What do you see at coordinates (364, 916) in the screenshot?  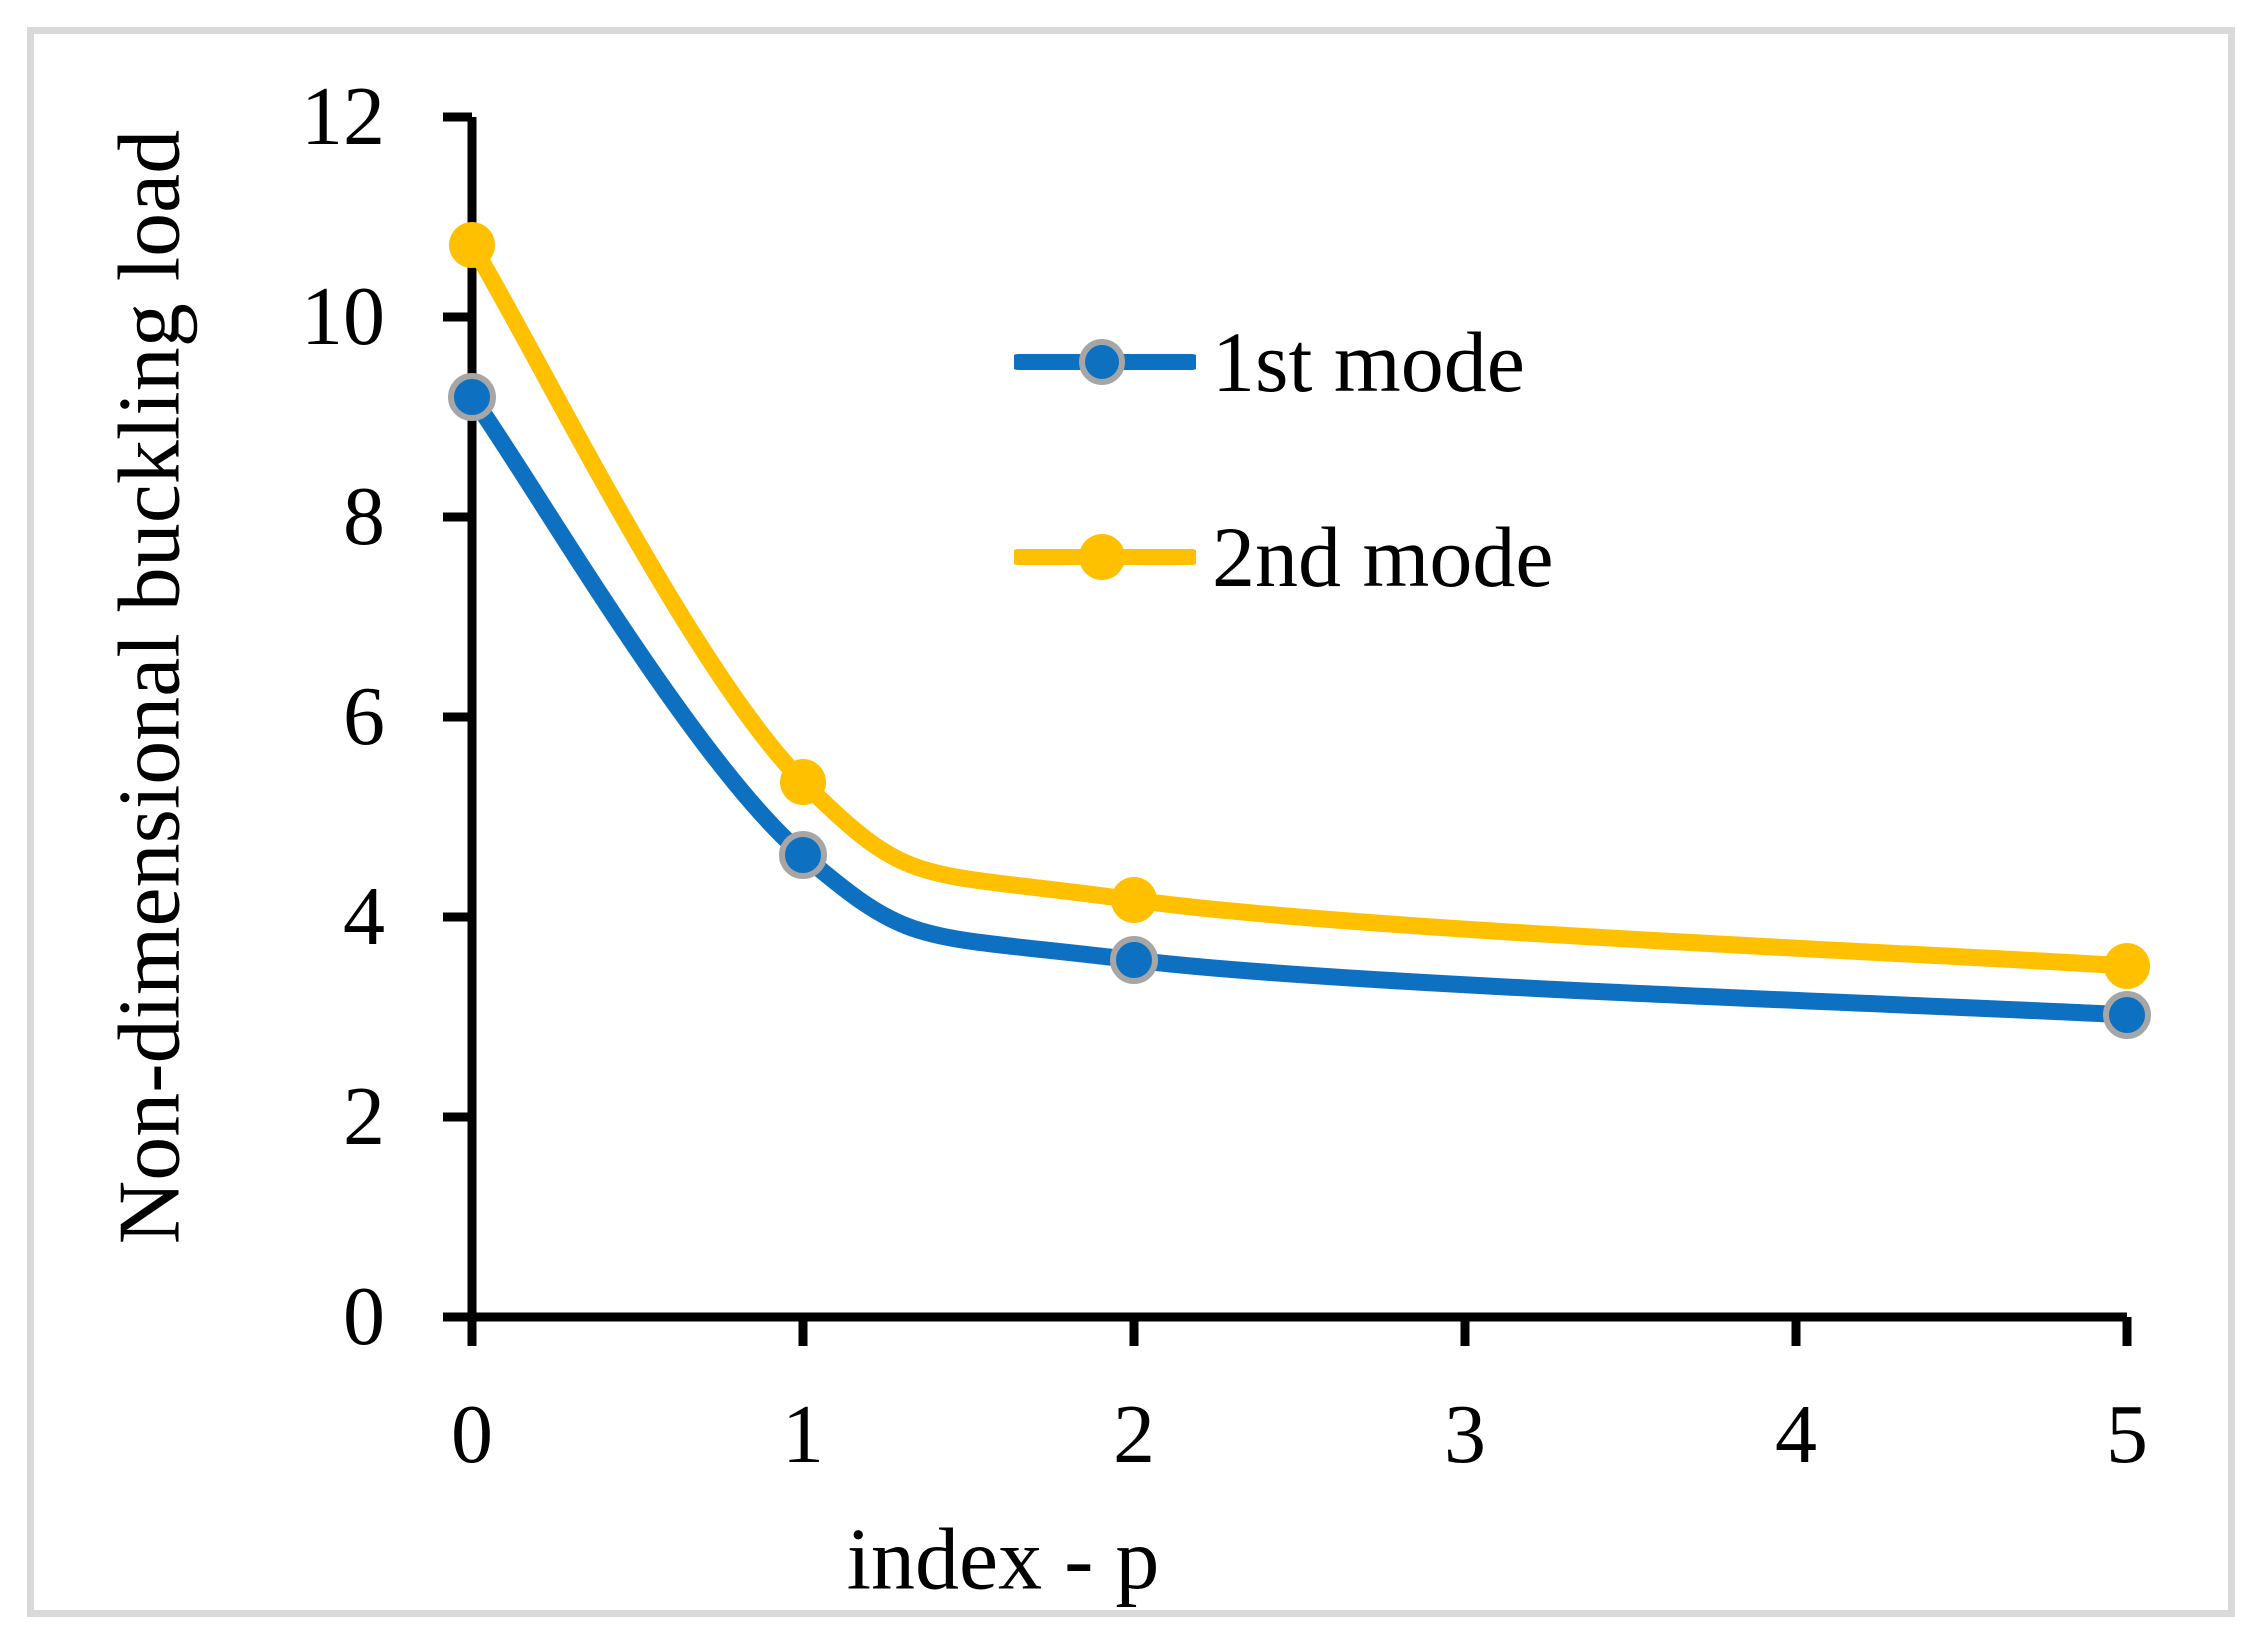 I see `y-tick-label: 4` at bounding box center [364, 916].